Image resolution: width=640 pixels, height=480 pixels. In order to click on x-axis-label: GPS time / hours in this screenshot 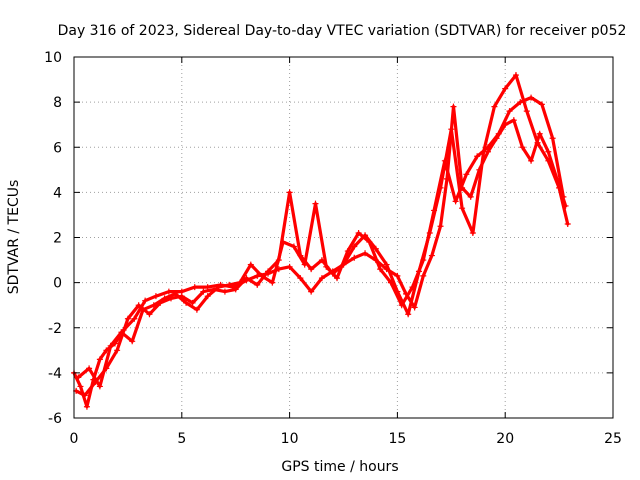, I will do `click(339, 467)`.